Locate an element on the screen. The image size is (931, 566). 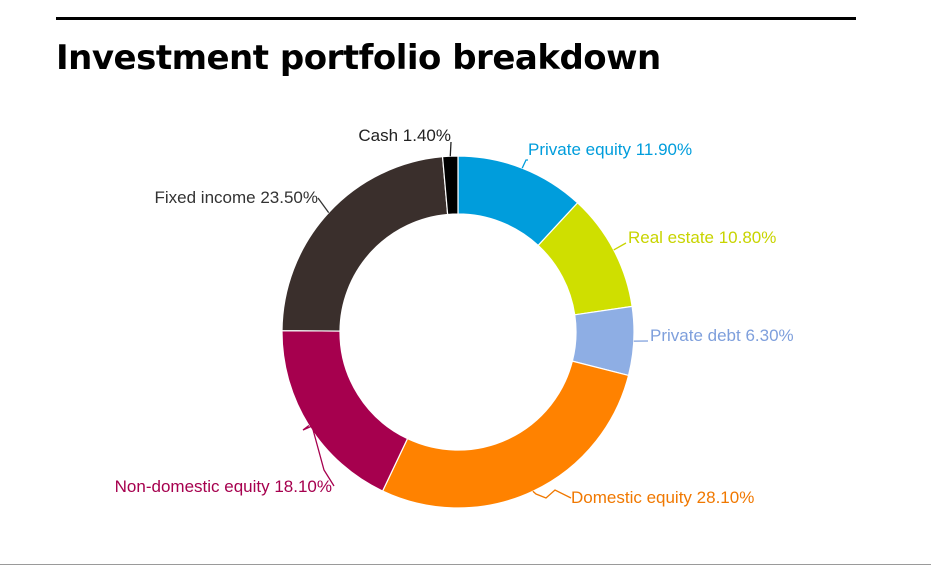
leader-line-non-domestic-equity is located at coordinates (318, 456).